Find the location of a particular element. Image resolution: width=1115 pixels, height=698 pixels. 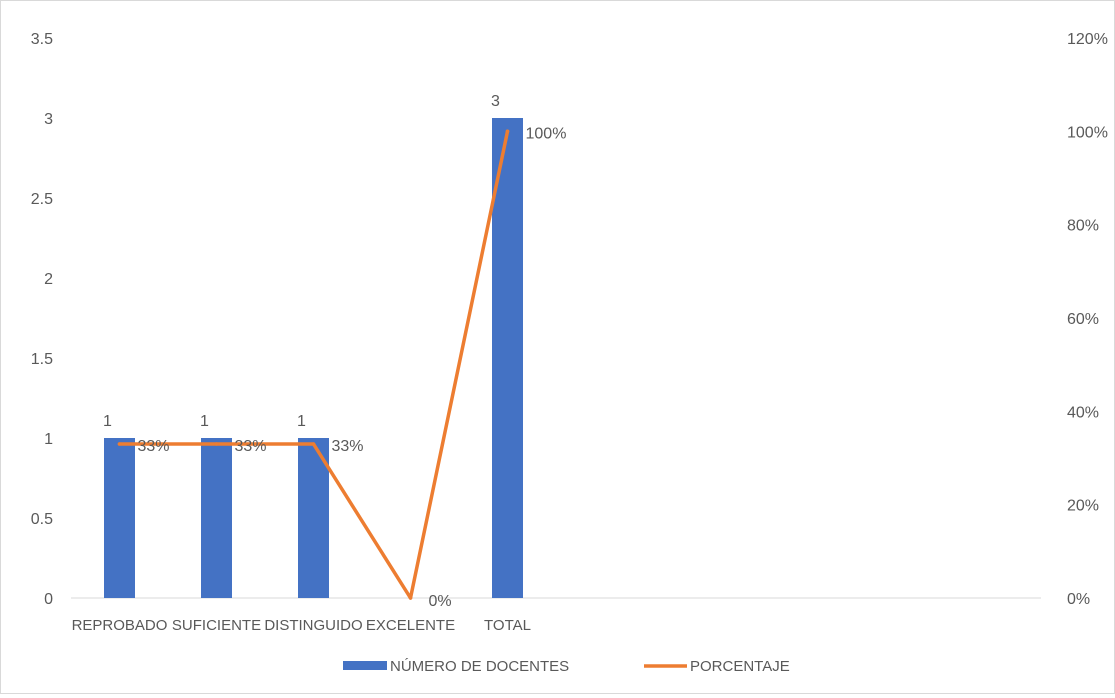

right-tick-label: 60% is located at coordinates (1083, 319).